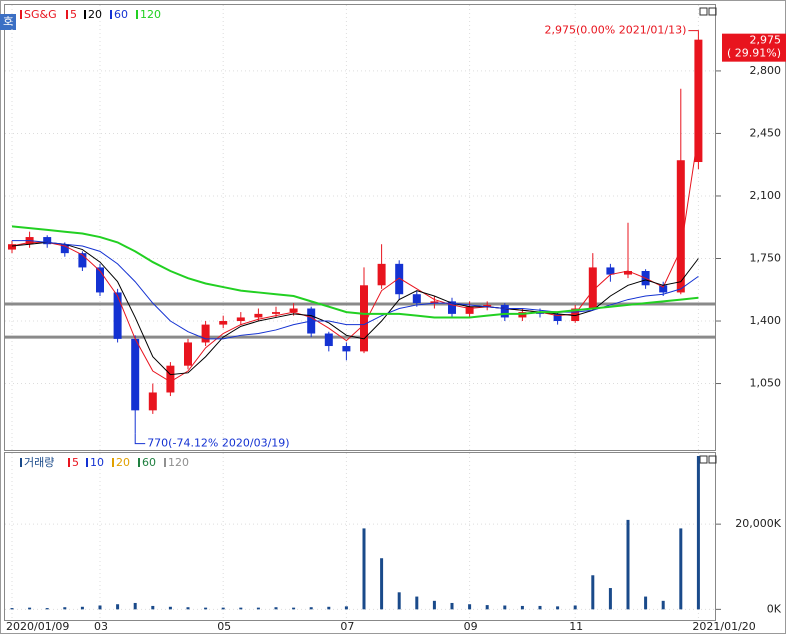 The width and height of the screenshot is (786, 634). Describe the element at coordinates (723, 626) in the screenshot. I see `x-tick-label: 2021/01/20` at that location.